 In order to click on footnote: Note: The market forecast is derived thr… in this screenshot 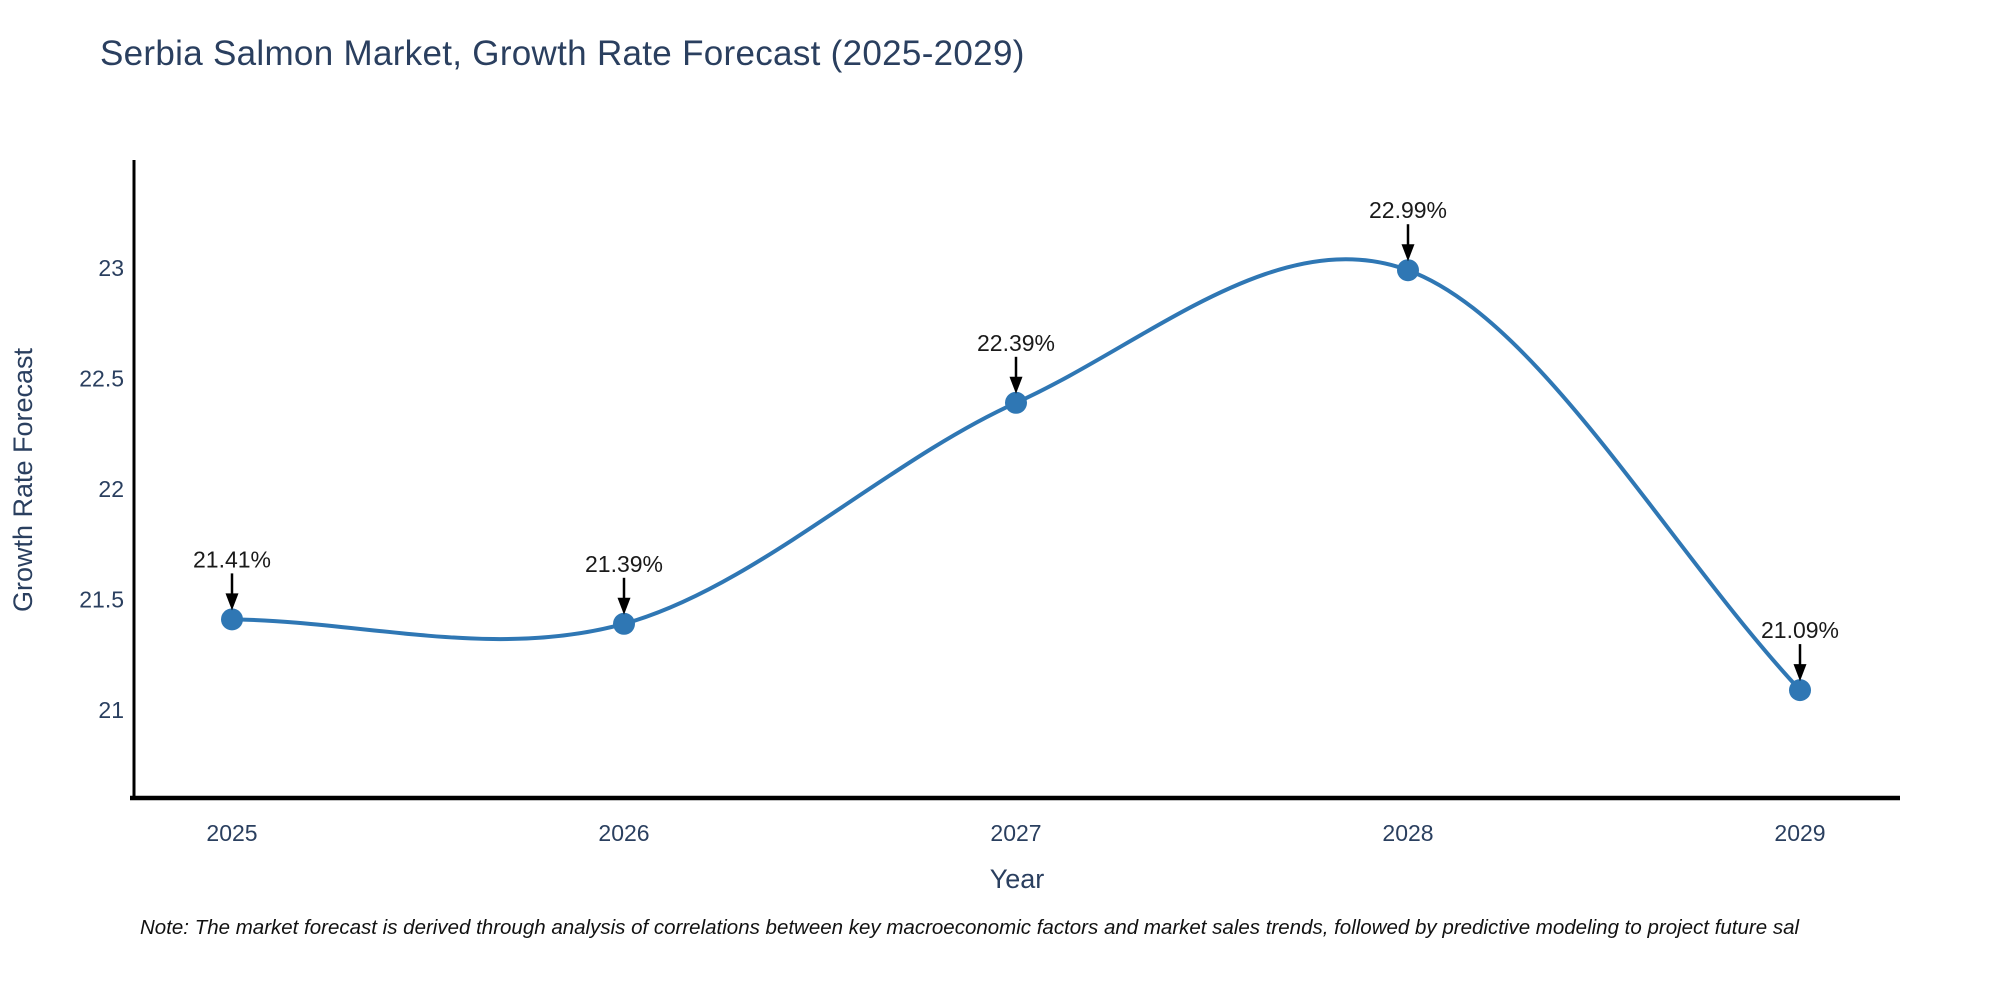, I will do `click(970, 927)`.